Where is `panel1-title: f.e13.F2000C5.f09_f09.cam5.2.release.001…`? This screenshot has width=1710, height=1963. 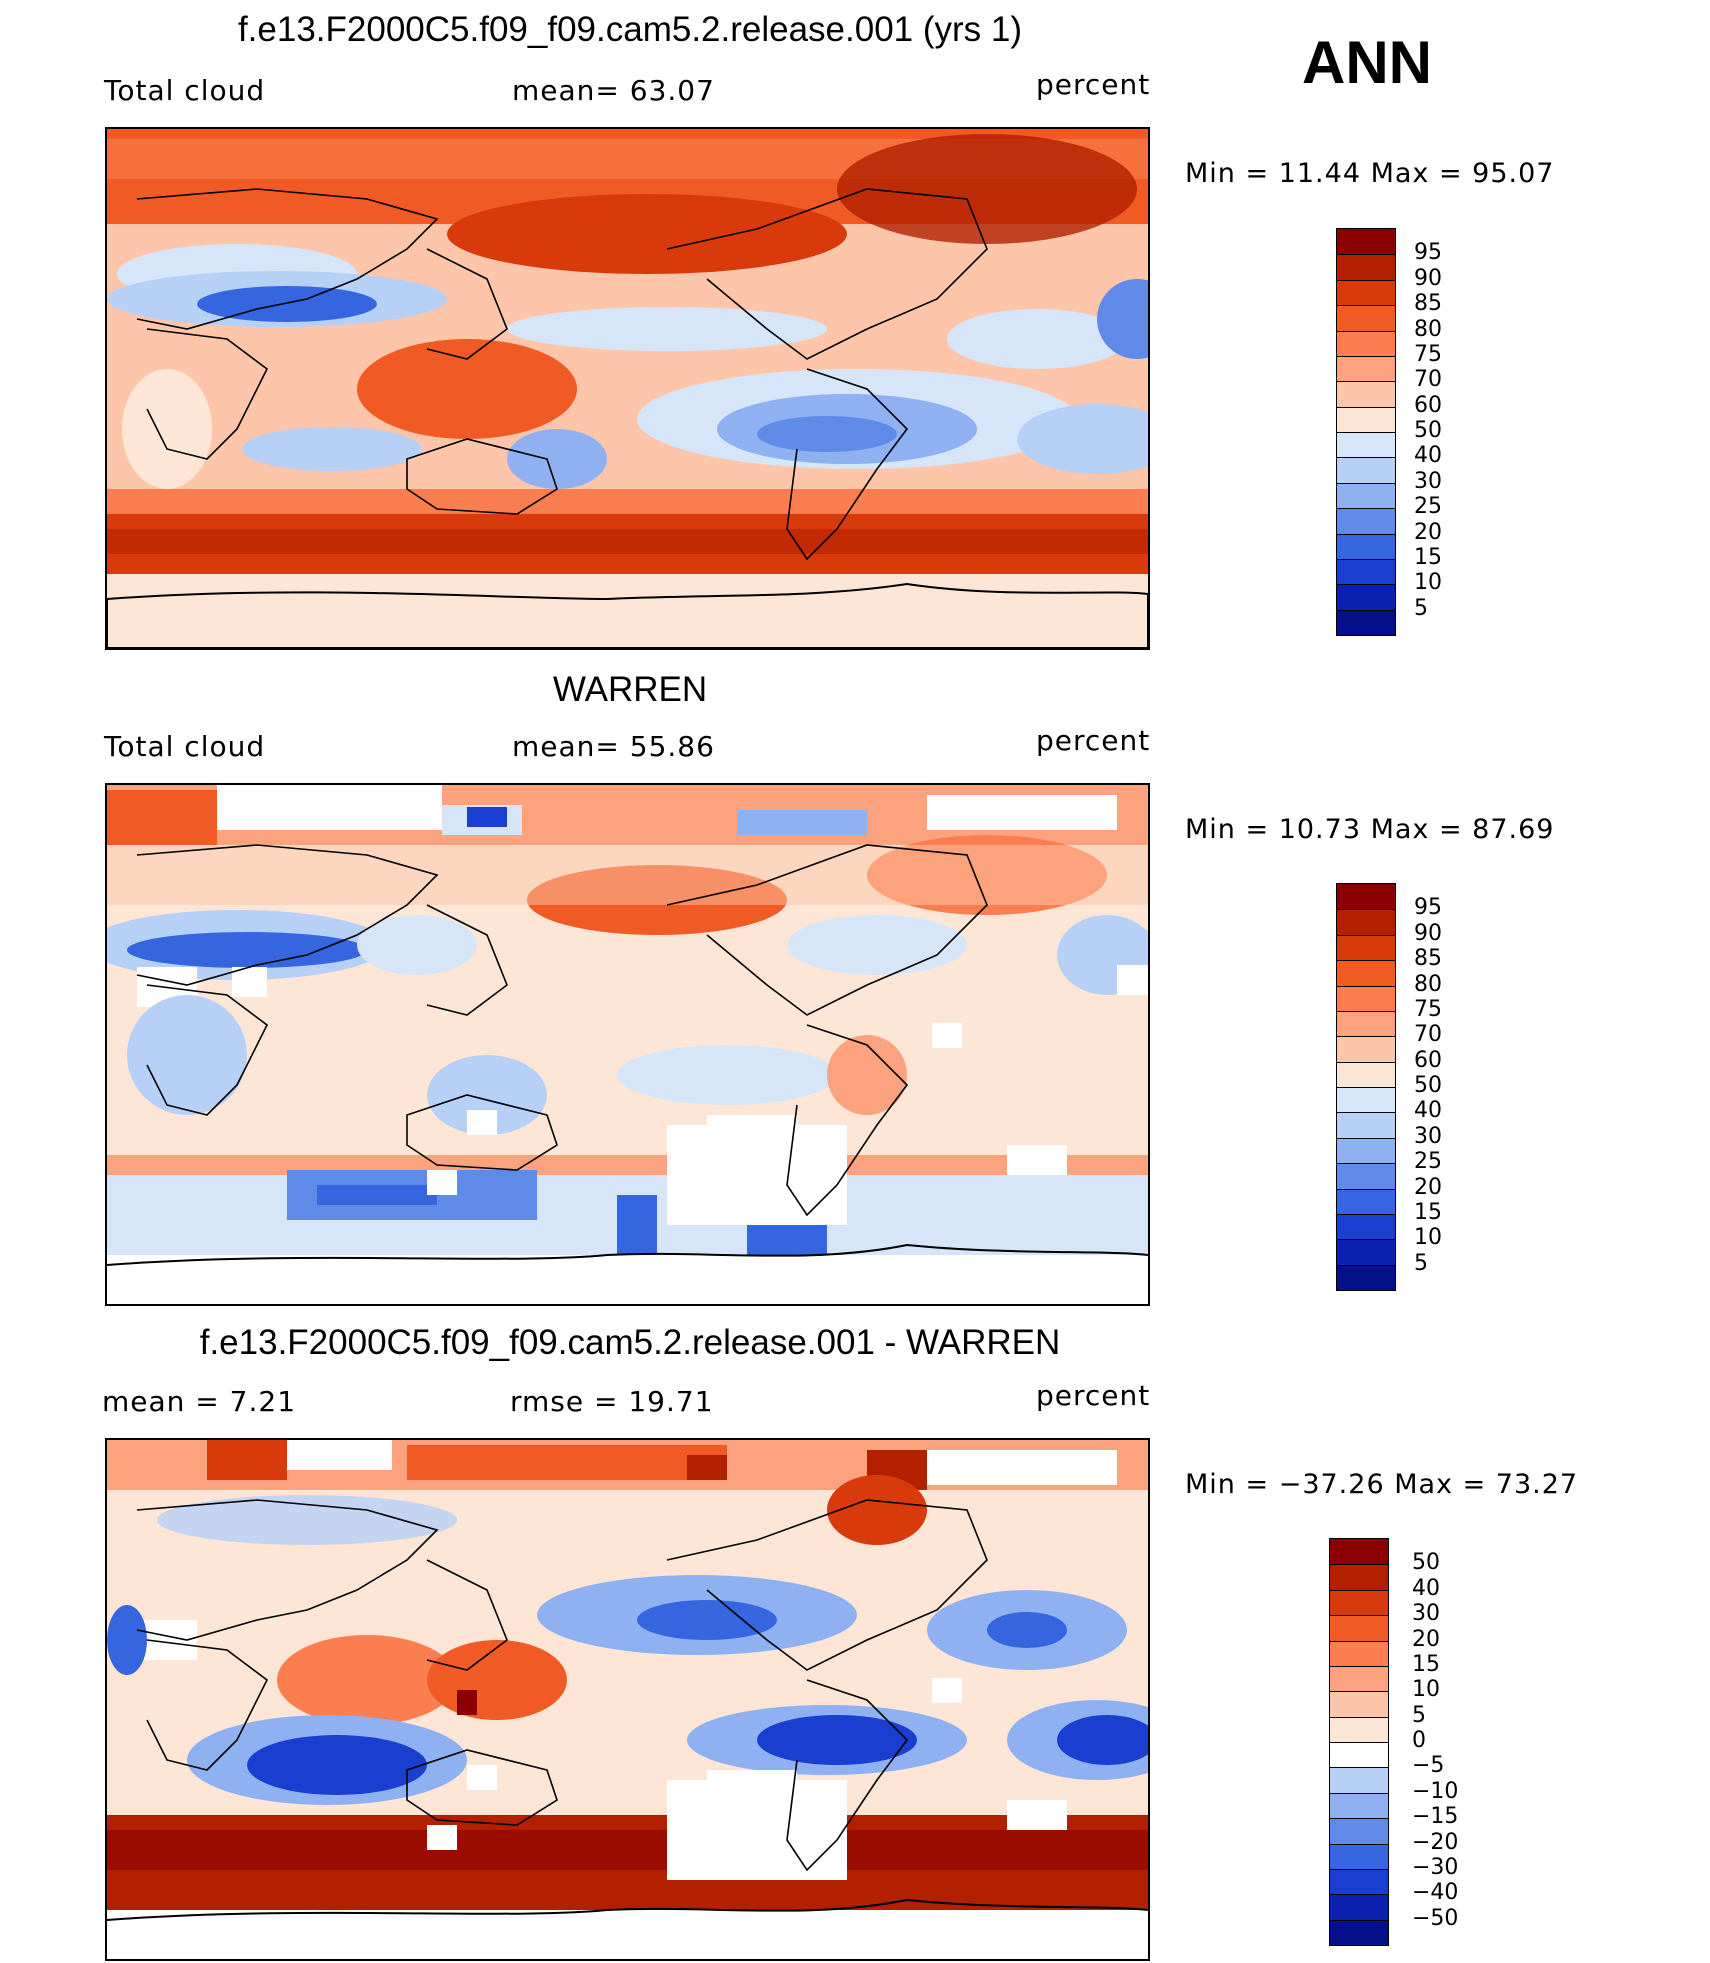
panel1-title: f.e13.F2000C5.f09_f09.cam5.2.release.001… is located at coordinates (630, 29).